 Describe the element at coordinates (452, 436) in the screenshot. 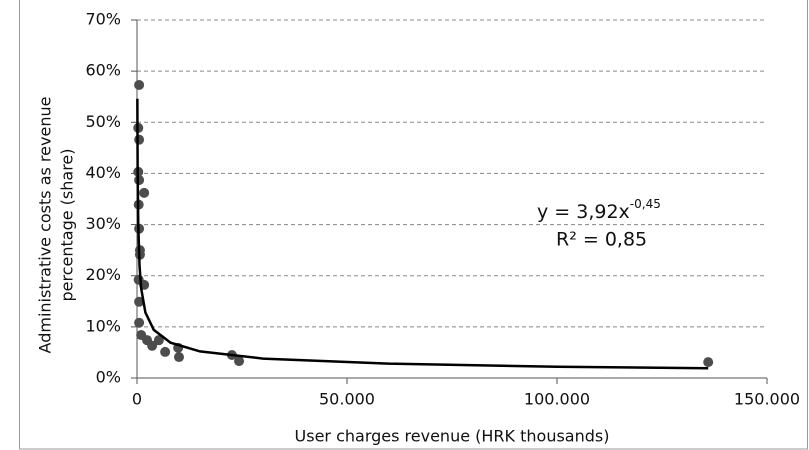

I see `x-axis-label: User charges revenue (HRK thousands)` at that location.